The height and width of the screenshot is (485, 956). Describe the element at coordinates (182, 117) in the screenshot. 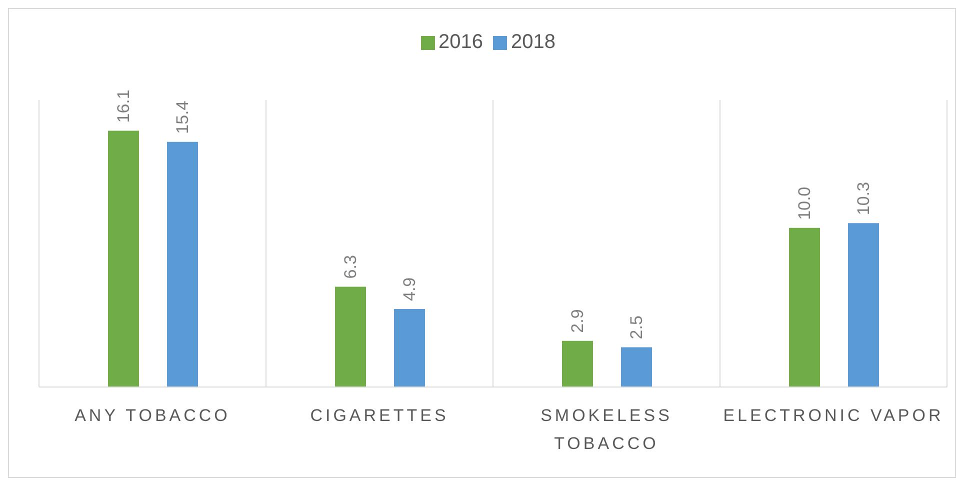

I see `data-label: 15.4` at that location.